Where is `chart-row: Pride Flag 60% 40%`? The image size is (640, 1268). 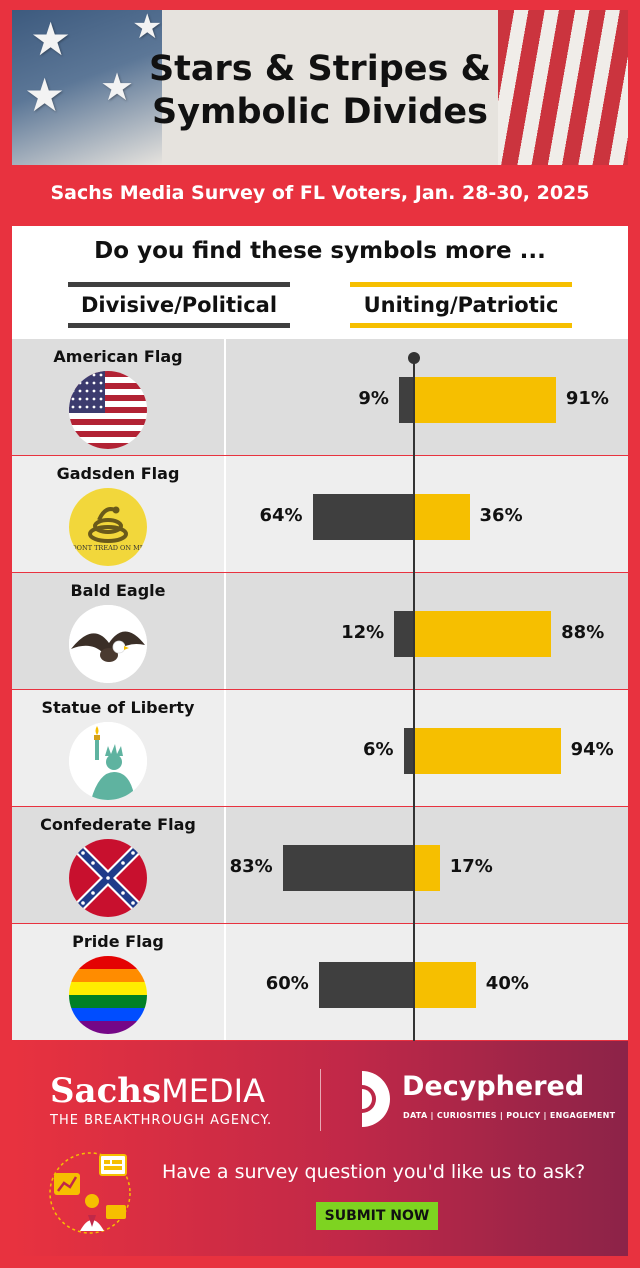
chart-row: Pride Flag 60% 40% is located at coordinates (320, 982).